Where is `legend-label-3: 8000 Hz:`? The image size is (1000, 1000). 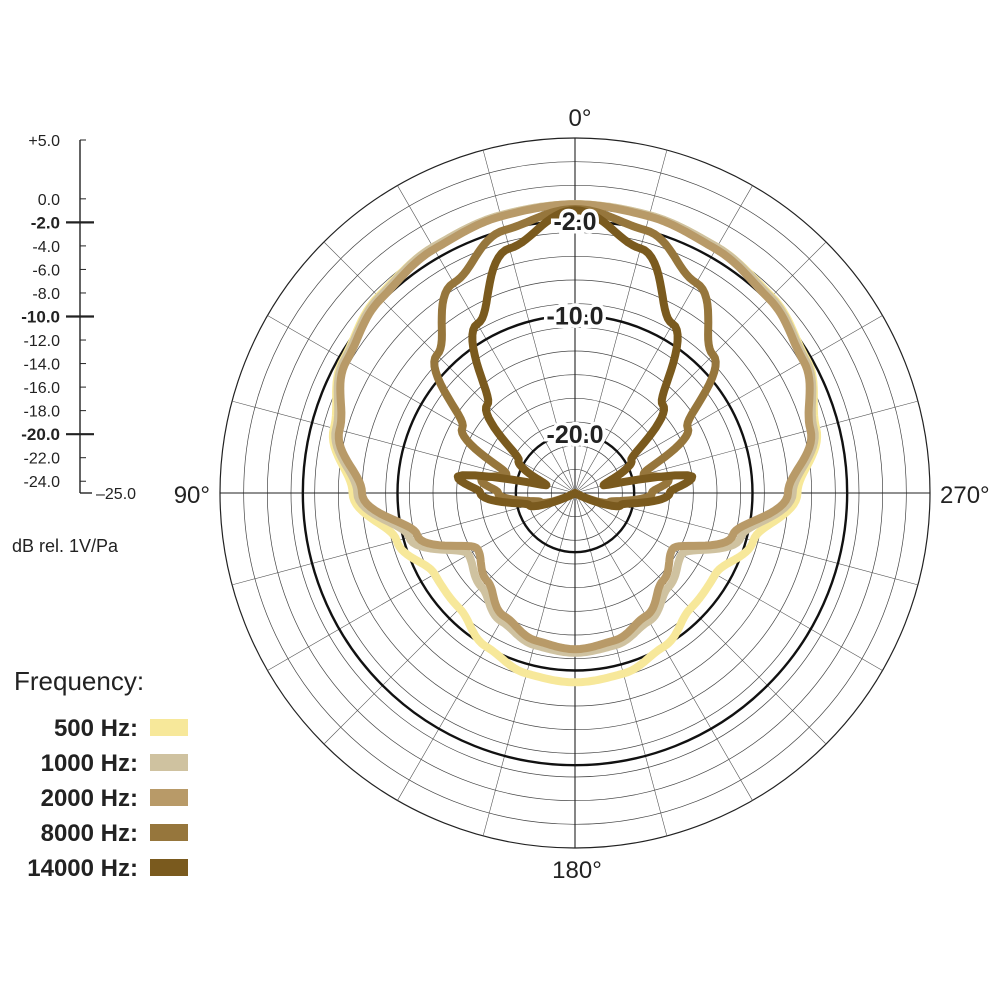
legend-label-3: 8000 Hz: is located at coordinates (89, 833).